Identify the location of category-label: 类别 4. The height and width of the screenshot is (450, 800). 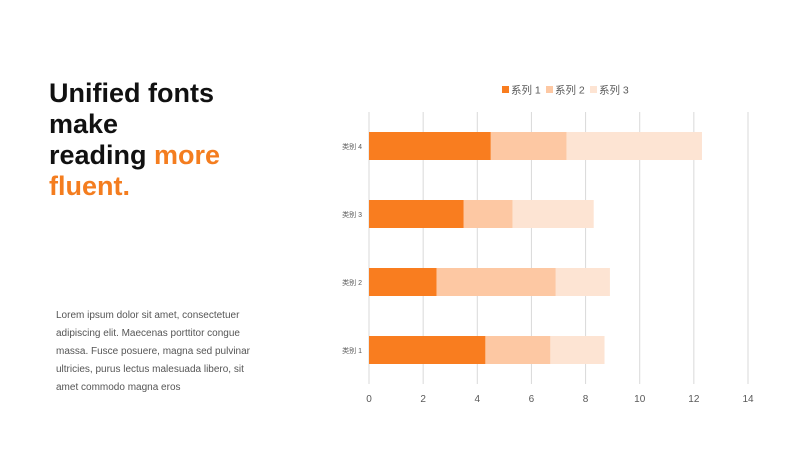
(352, 146).